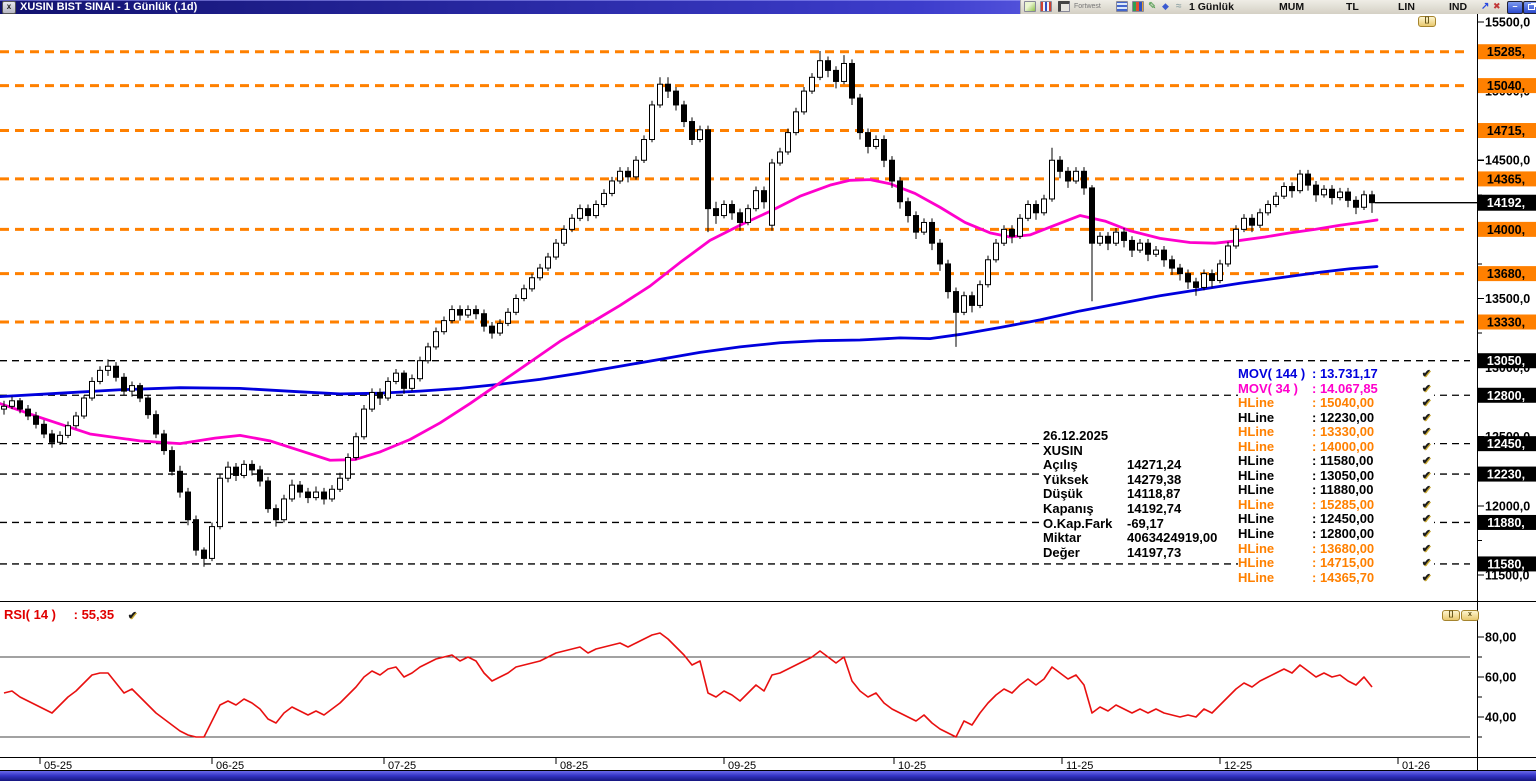  I want to click on minimize-button: –, so click(1515, 7).